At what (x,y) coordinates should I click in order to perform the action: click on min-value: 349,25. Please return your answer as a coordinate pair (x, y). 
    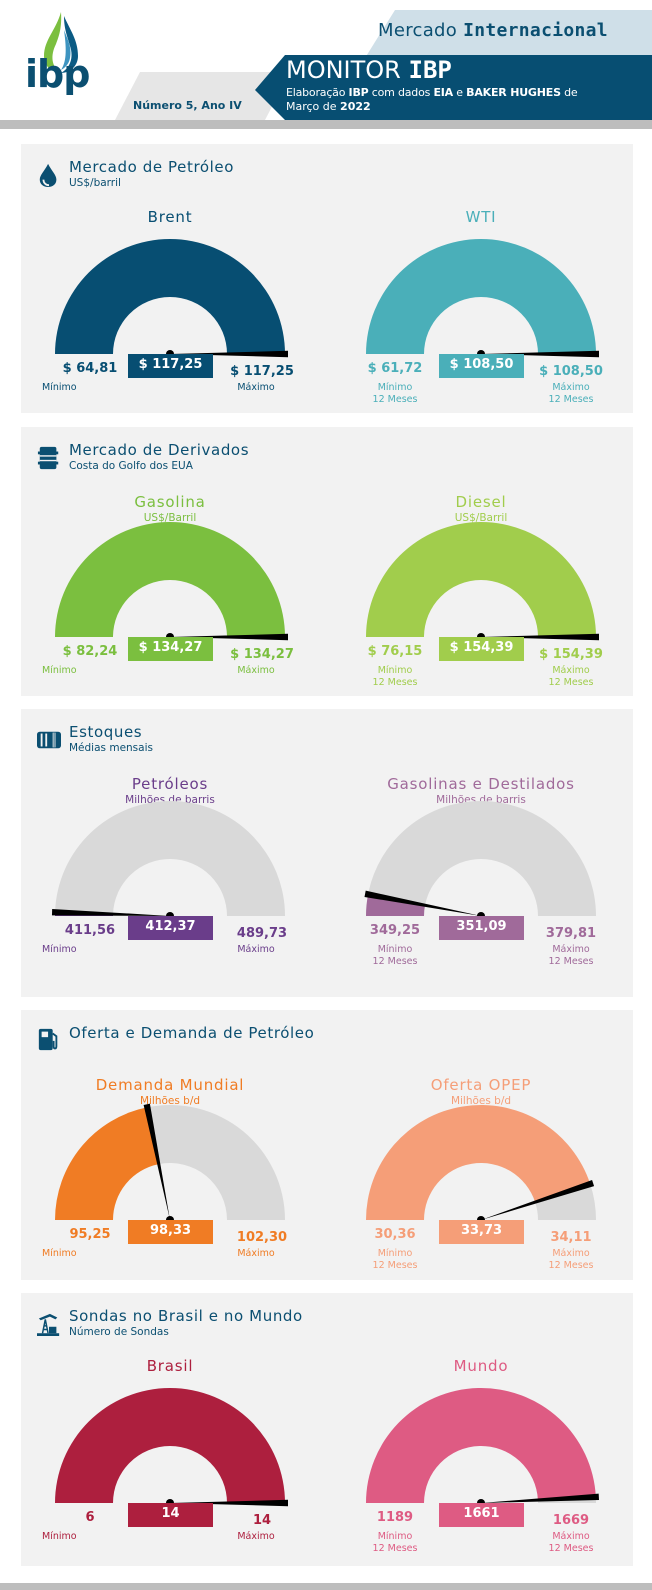
    Looking at the image, I should click on (395, 930).